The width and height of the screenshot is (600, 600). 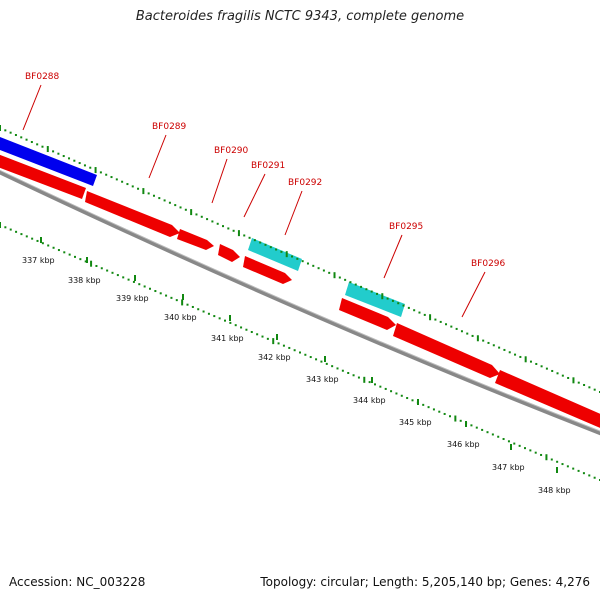 I want to click on gene-label-bf0295: BF0295, so click(x=406, y=227).